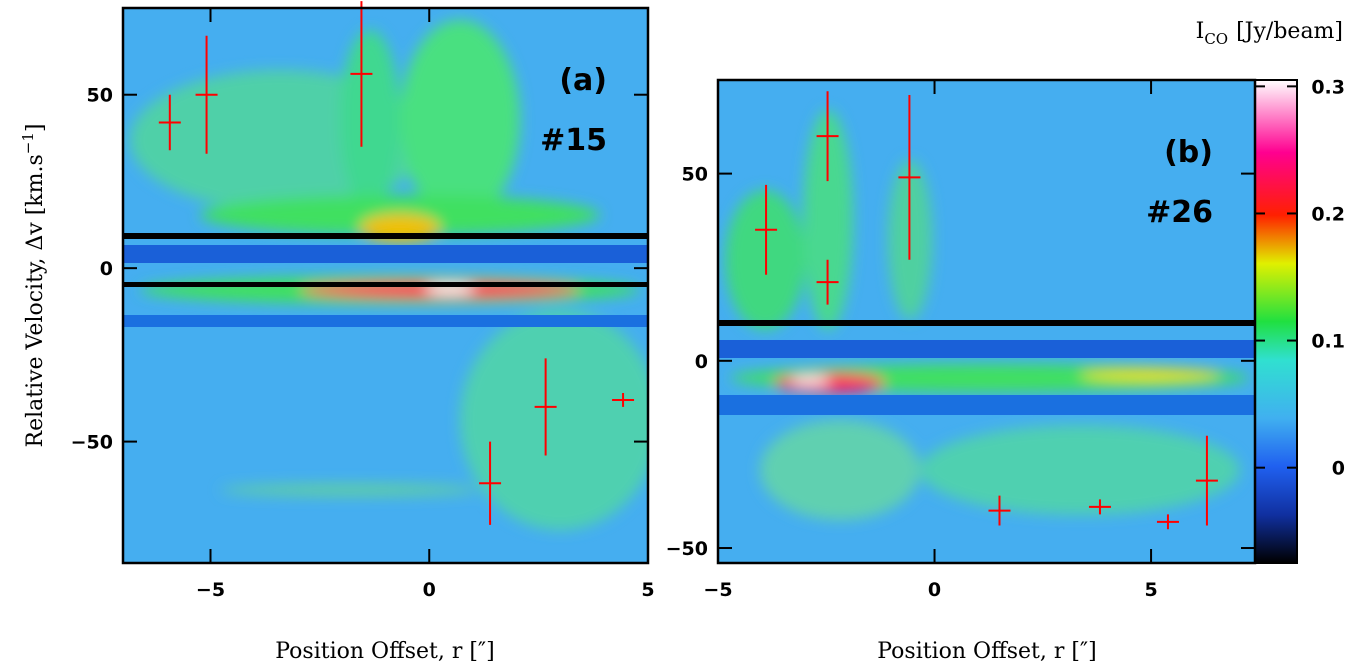  What do you see at coordinates (1188, 152) in the screenshot?
I see `panel-label: (b)` at bounding box center [1188, 152].